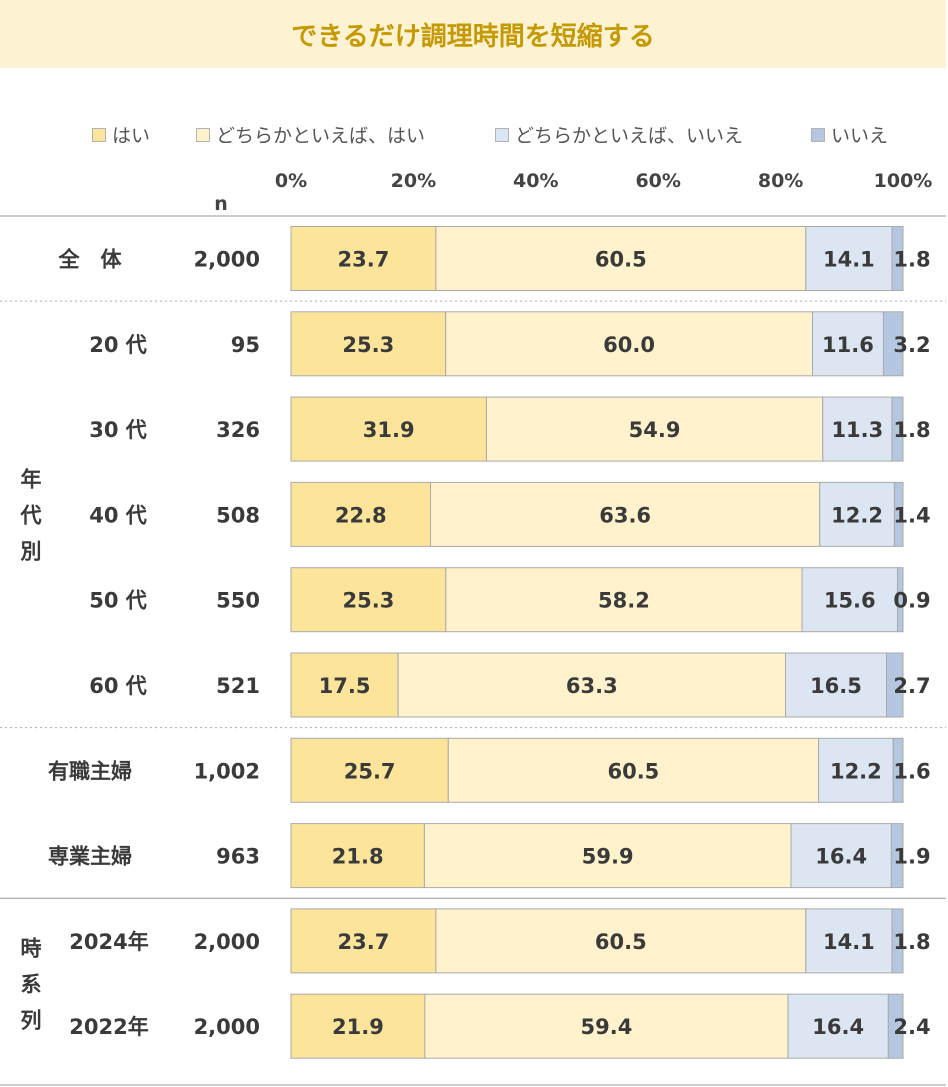  I want to click on bar-data-label: 17.5, so click(345, 686).